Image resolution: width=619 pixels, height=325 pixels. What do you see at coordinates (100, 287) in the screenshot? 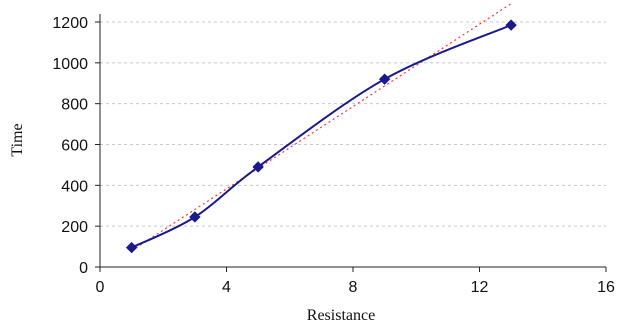
I see `x-tick-label-0: 0` at bounding box center [100, 287].